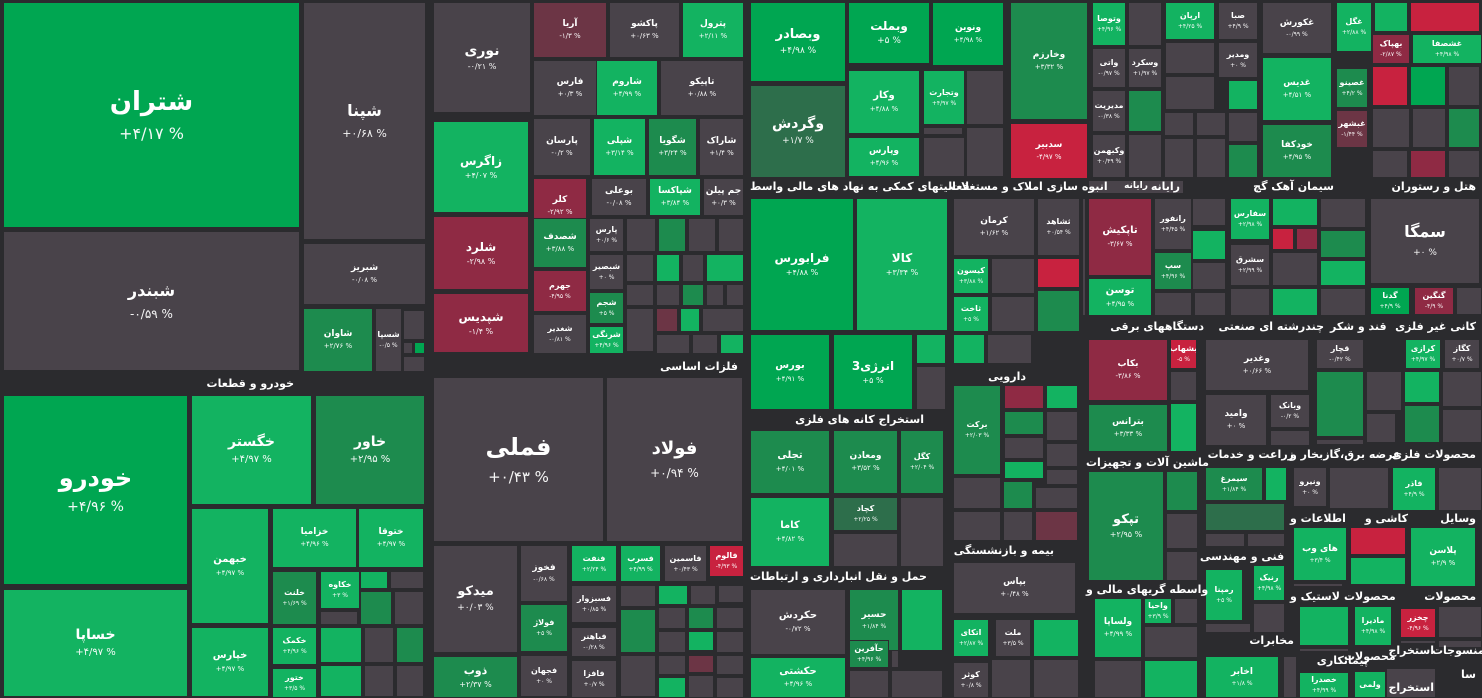  Describe the element at coordinates (1257, 365) in the screenshot. I see `stock-tile: وغدیر +۰/۶۶ %` at that location.